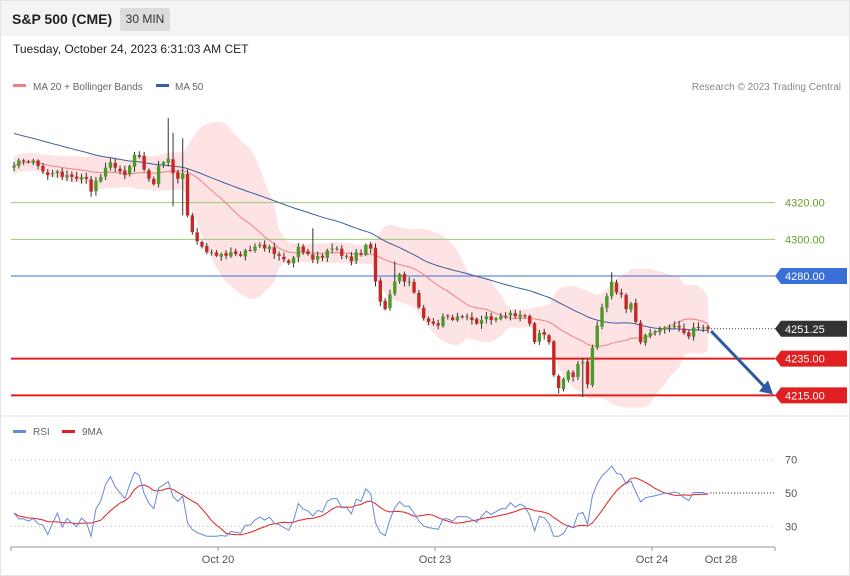 The width and height of the screenshot is (850, 576). Describe the element at coordinates (189, 87) in the screenshot. I see `ma50-legend-label: MA 50` at that location.